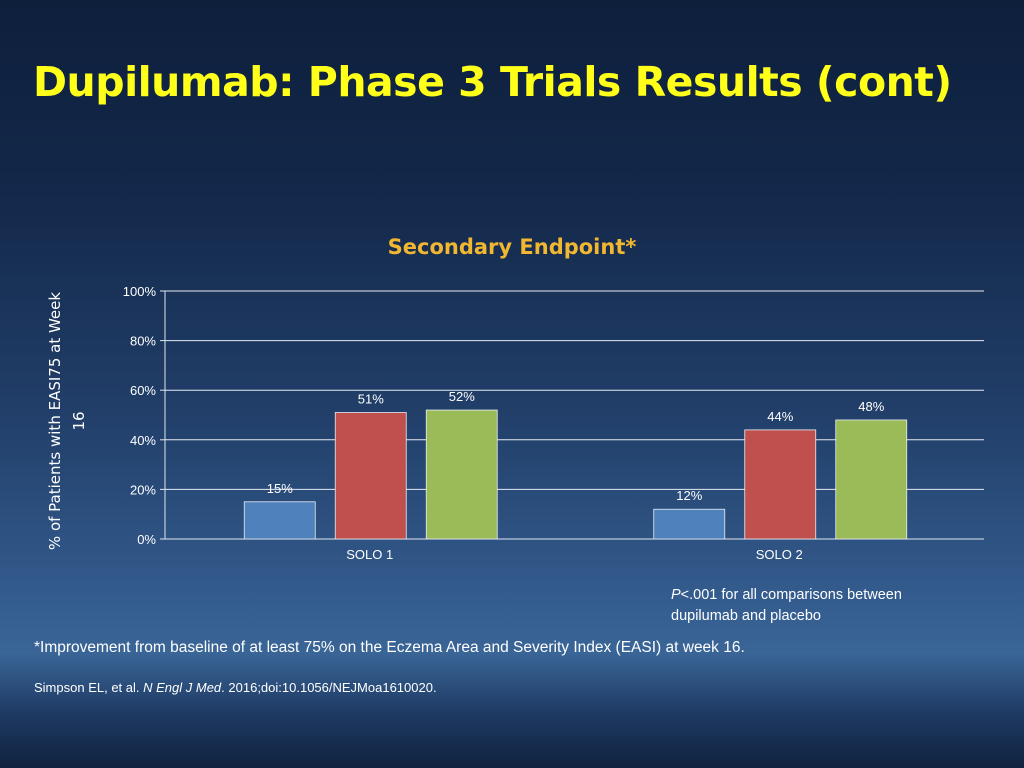  I want to click on citation-authors: Simpson EL, et al., so click(89, 687).